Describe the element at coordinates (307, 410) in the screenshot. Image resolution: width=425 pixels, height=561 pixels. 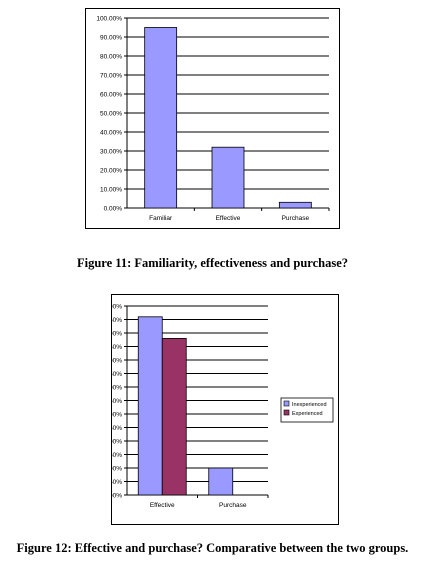
I see `legend-box` at that location.